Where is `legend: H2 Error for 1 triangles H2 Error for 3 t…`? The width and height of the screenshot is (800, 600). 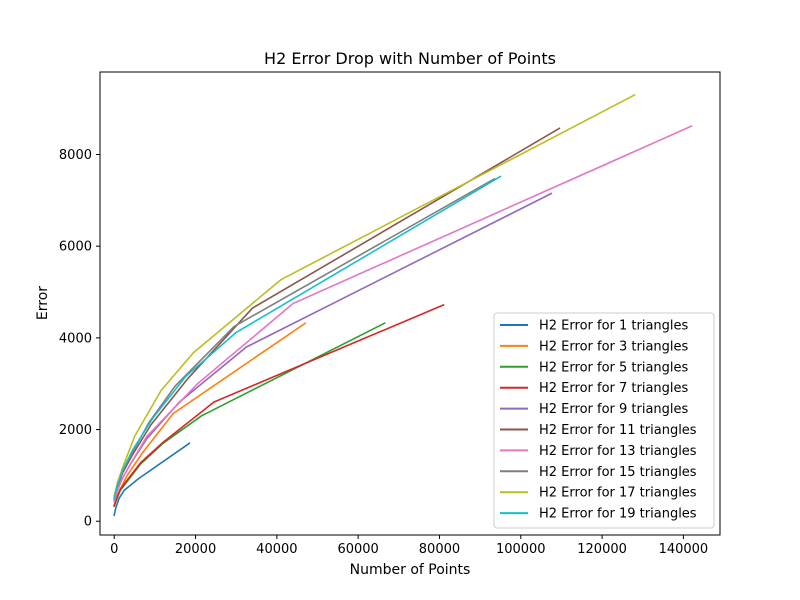
legend: H2 Error for 1 triangles H2 Error for 3 t… is located at coordinates (604, 420).